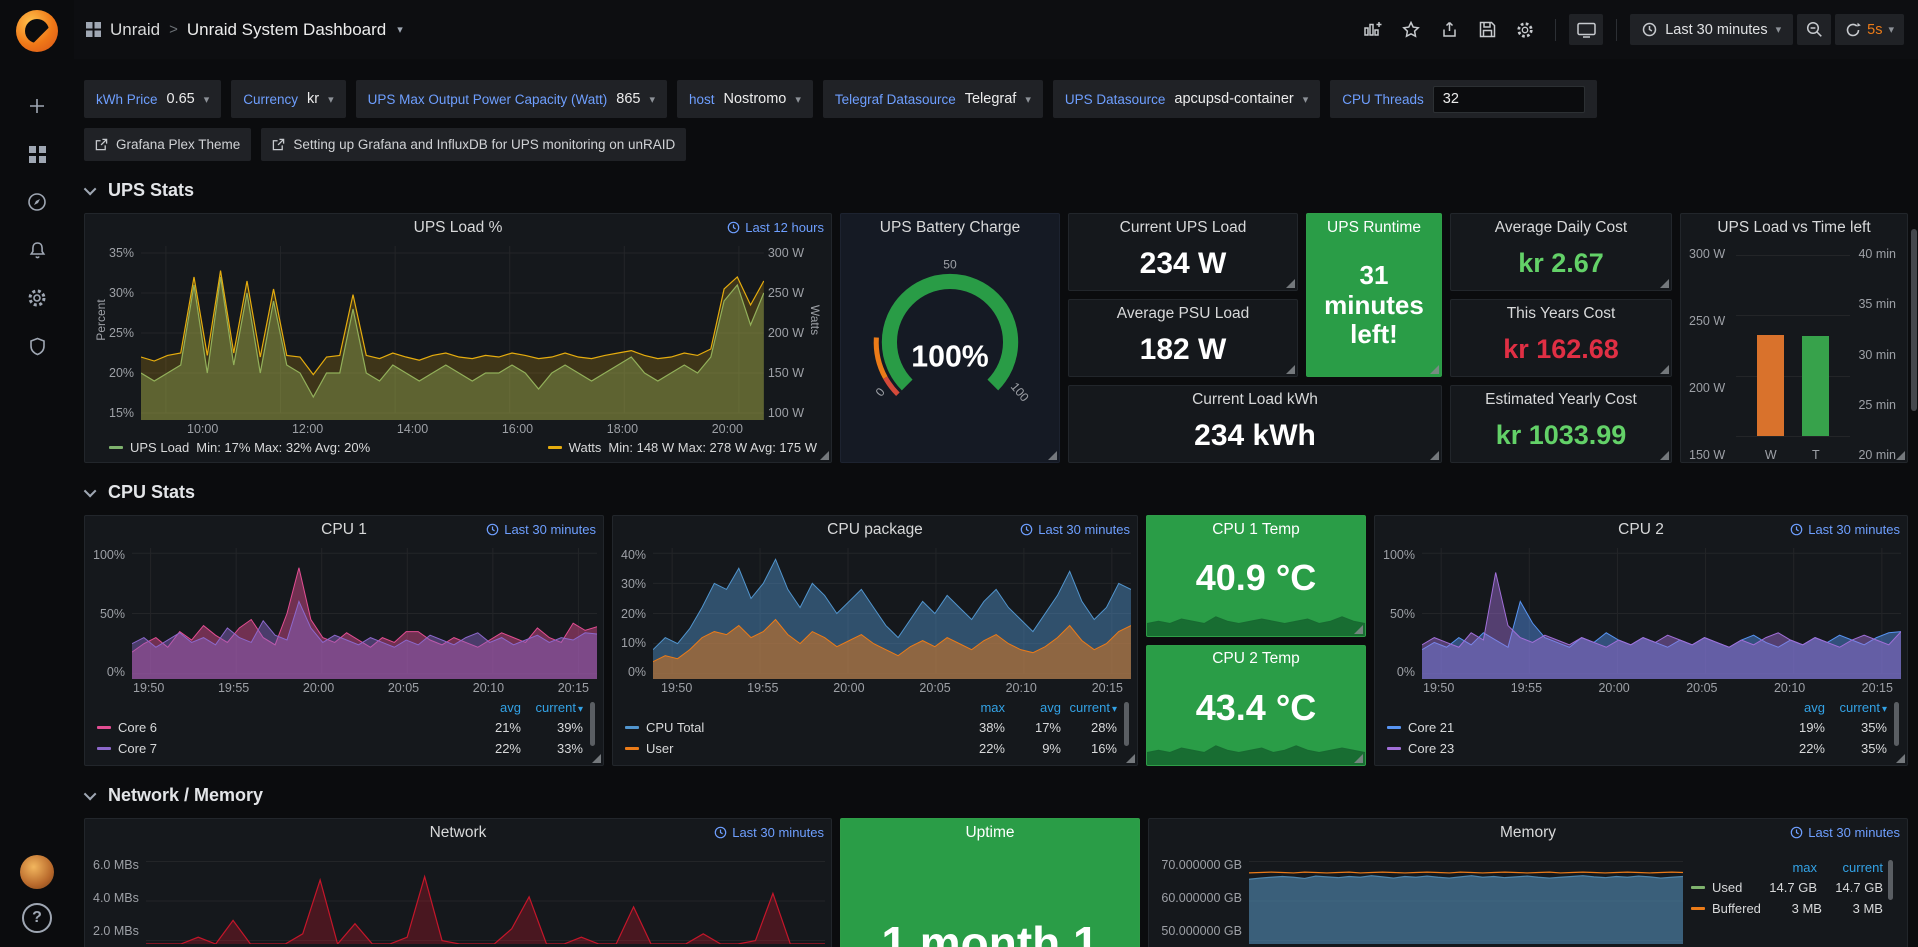 This screenshot has width=1918, height=947. What do you see at coordinates (1736, 908) in the screenshot?
I see `series-name: Buffered` at bounding box center [1736, 908].